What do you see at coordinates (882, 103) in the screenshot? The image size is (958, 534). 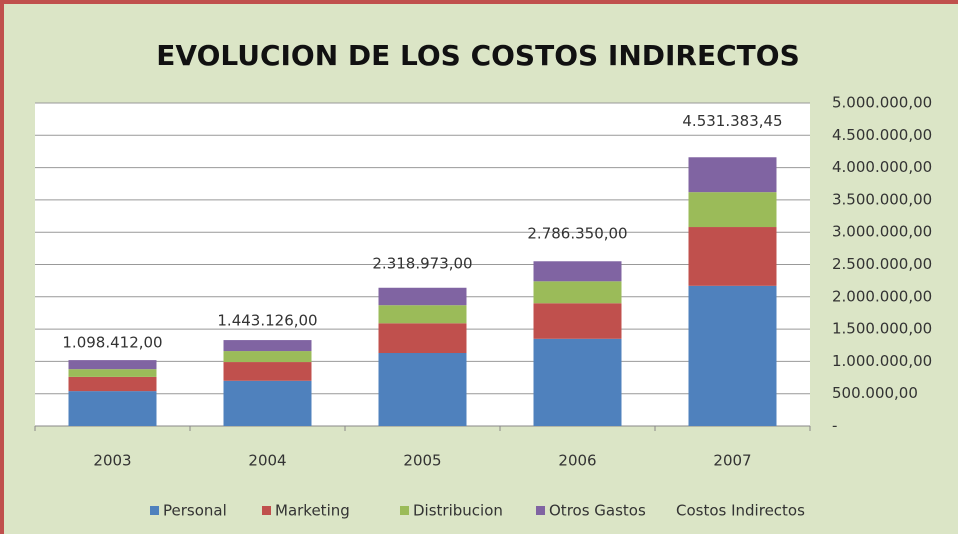 I see `y-tick-label: 5.000.000,00` at bounding box center [882, 103].